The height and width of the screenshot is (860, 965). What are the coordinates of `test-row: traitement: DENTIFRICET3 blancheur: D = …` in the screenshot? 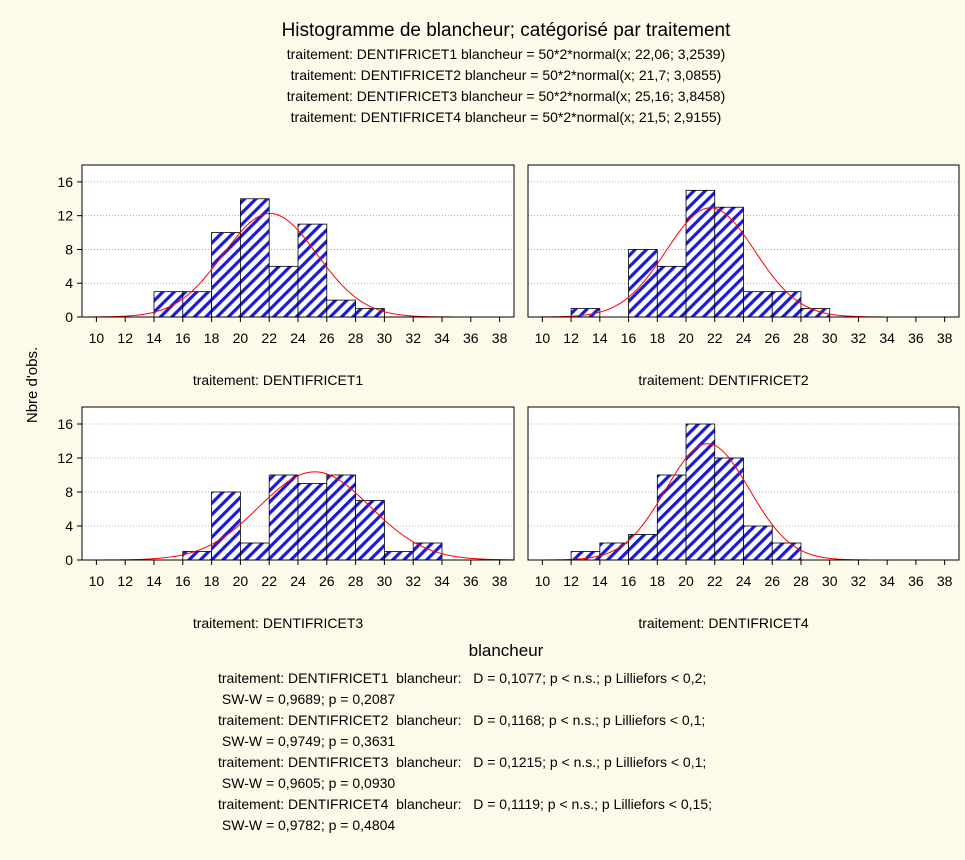 It's located at (465, 762).